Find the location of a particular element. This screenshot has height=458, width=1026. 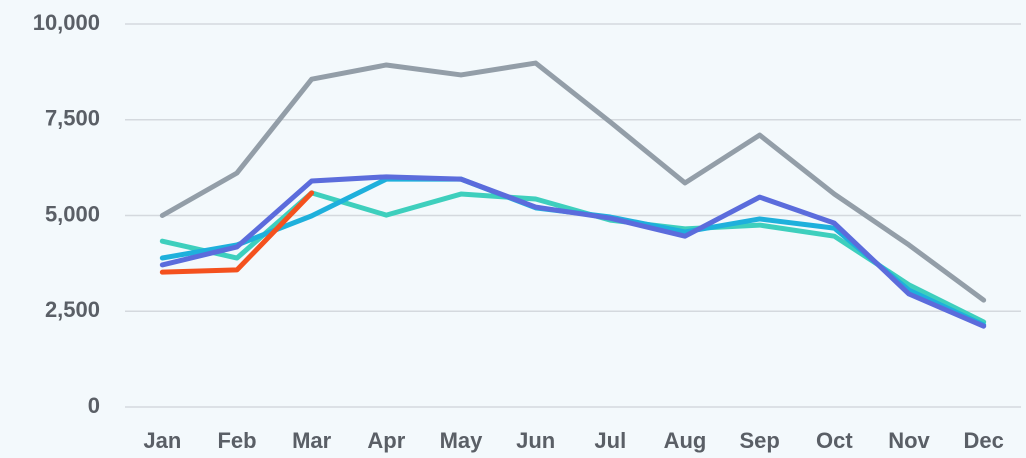

x-tick-label: Apr is located at coordinates (386, 440).